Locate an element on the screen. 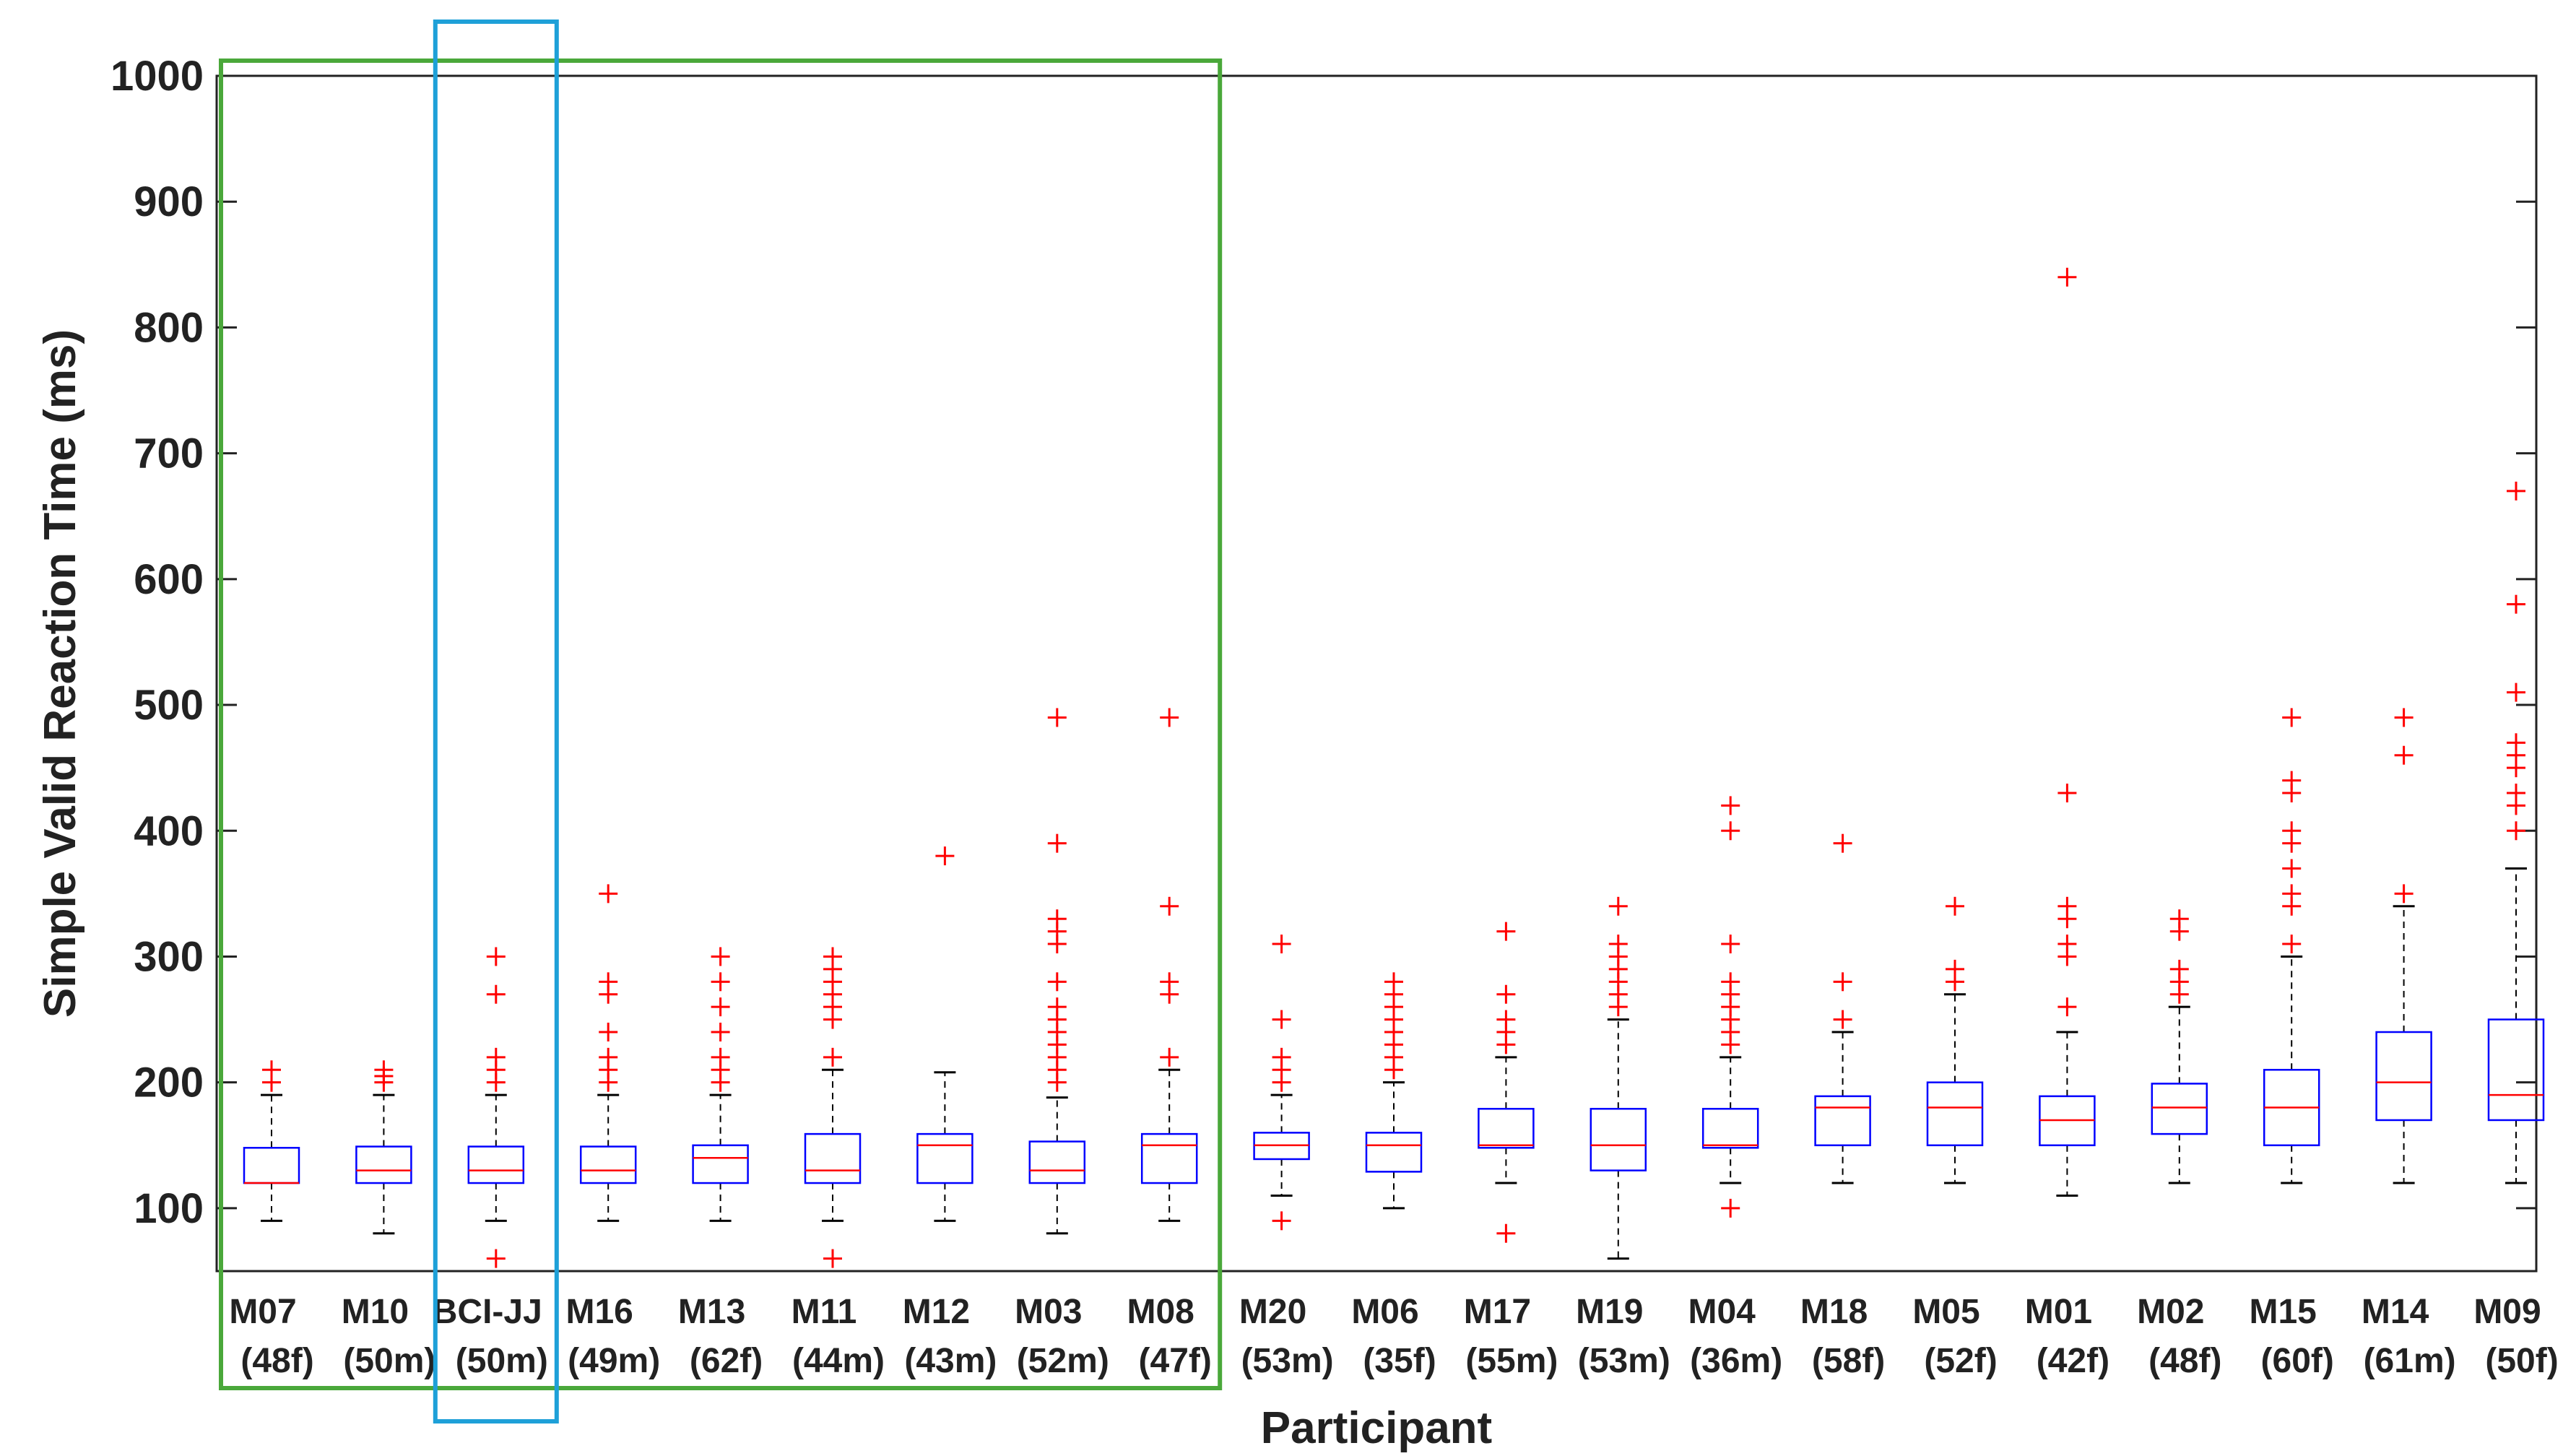 The height and width of the screenshot is (1456, 2576). box-m02 is located at coordinates (2179, 1046).